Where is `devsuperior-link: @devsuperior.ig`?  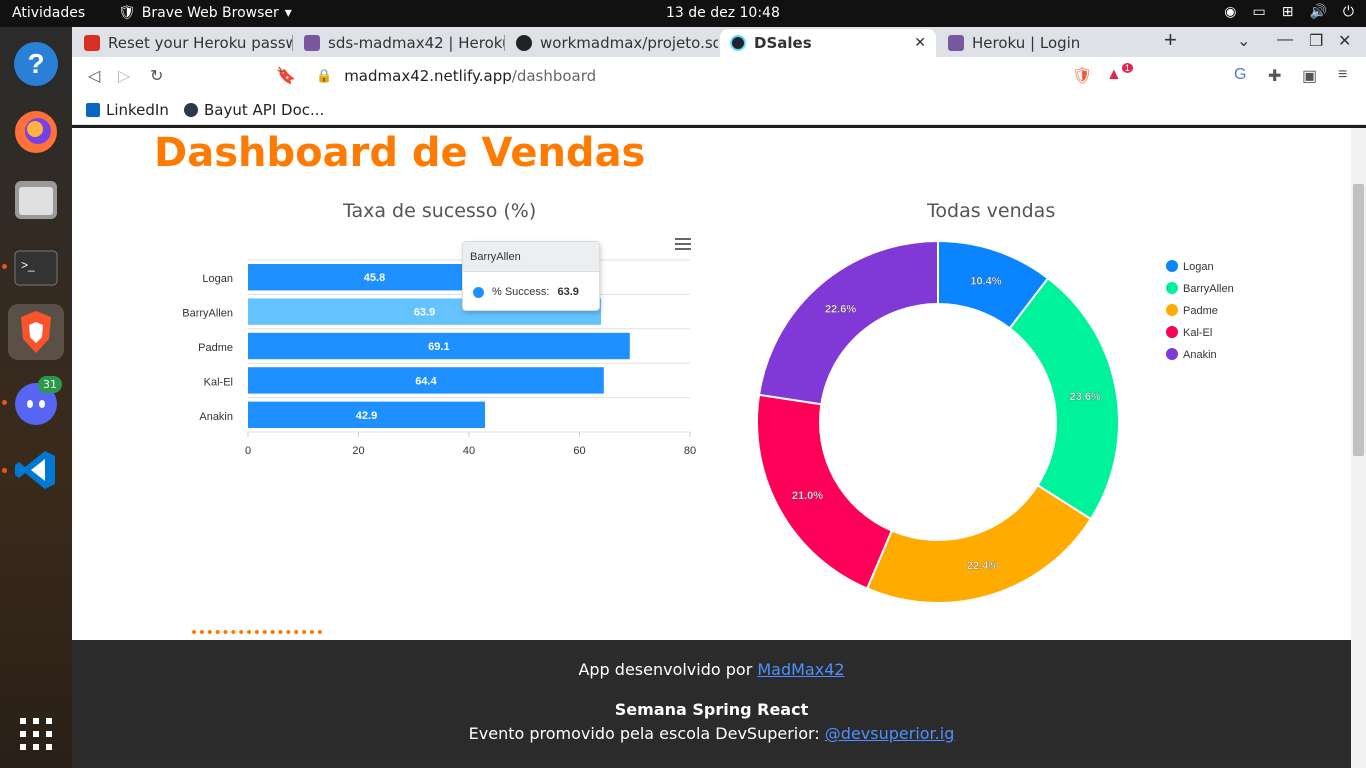
devsuperior-link: @devsuperior.ig is located at coordinates (889, 733).